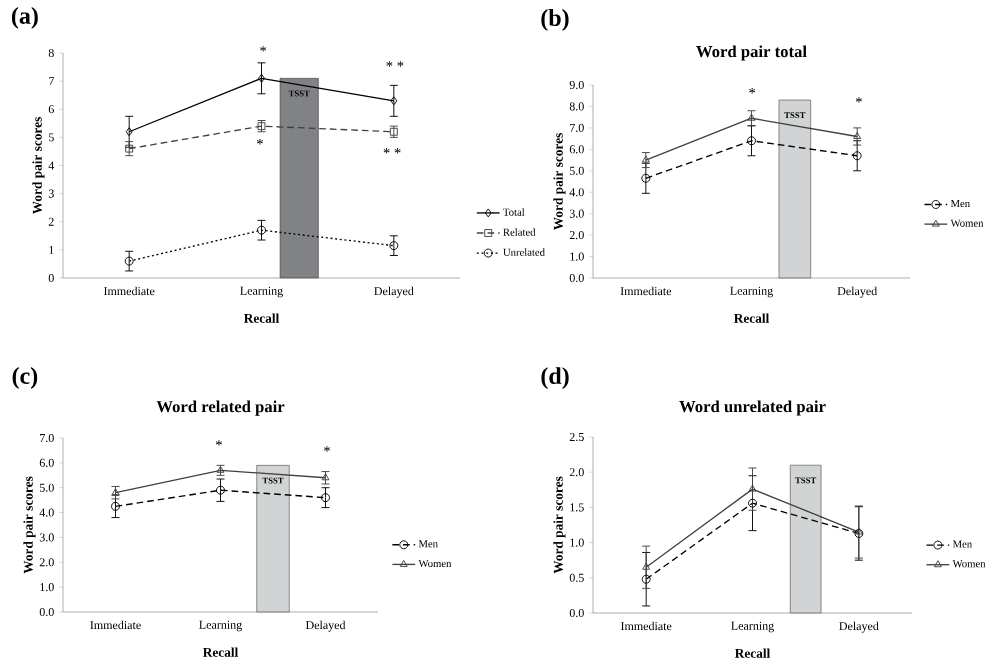 This screenshot has height=662, width=1006. Describe the element at coordinates (555, 20) in the screenshot. I see `text: (b)` at that location.